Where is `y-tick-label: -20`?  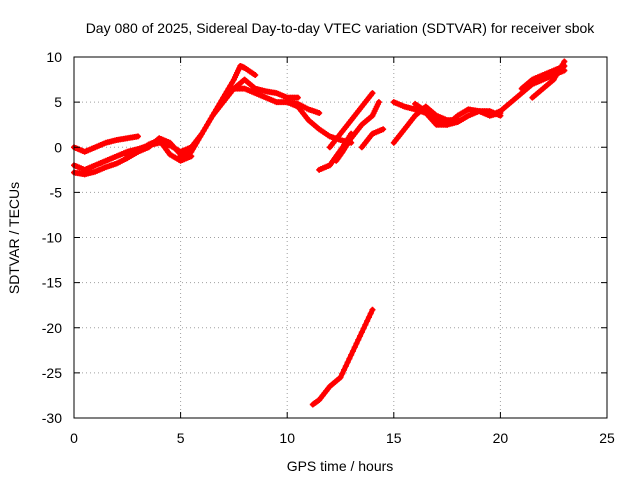
y-tick-label: -20 is located at coordinates (52, 328).